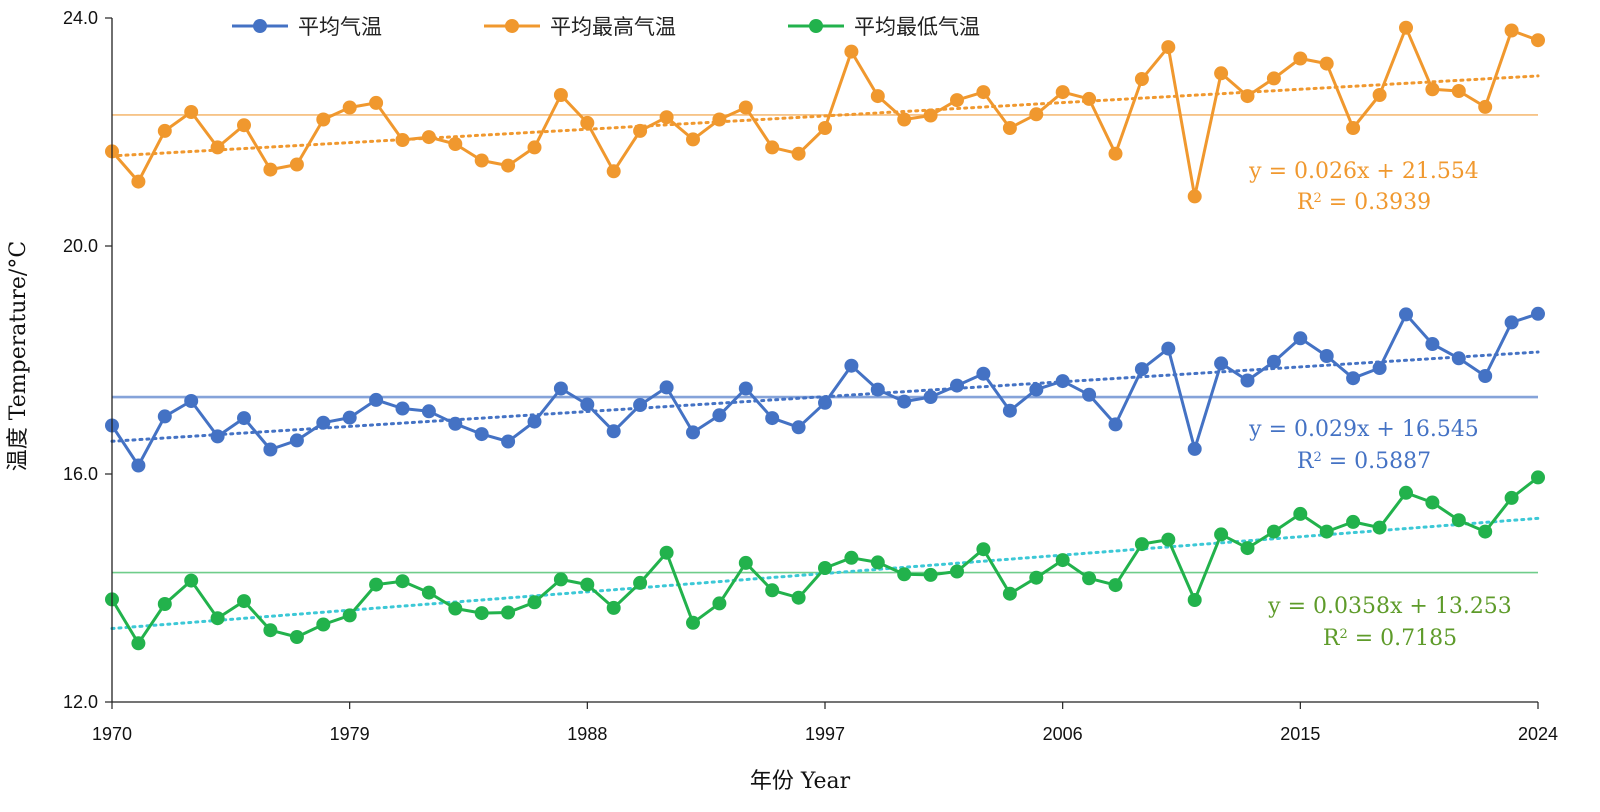  Describe the element at coordinates (1363, 429) in the screenshot. I see `equation-avg: y = 0.029x + 16.545` at that location.